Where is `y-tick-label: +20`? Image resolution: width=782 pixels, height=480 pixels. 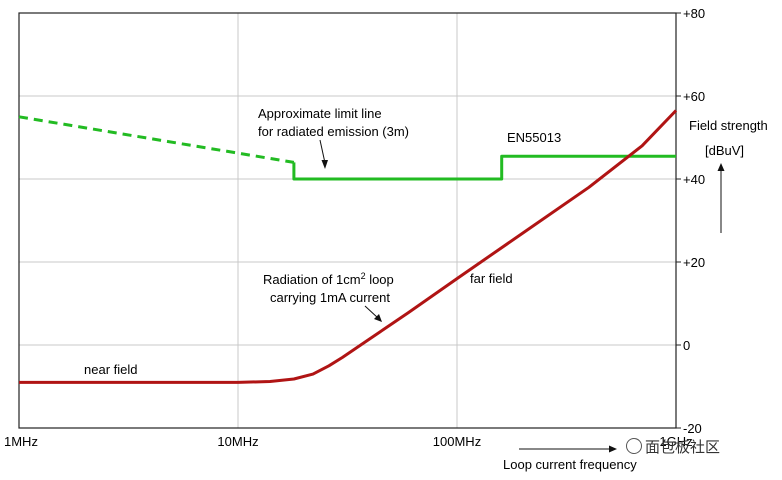 y-tick-label: +20 is located at coordinates (694, 262).